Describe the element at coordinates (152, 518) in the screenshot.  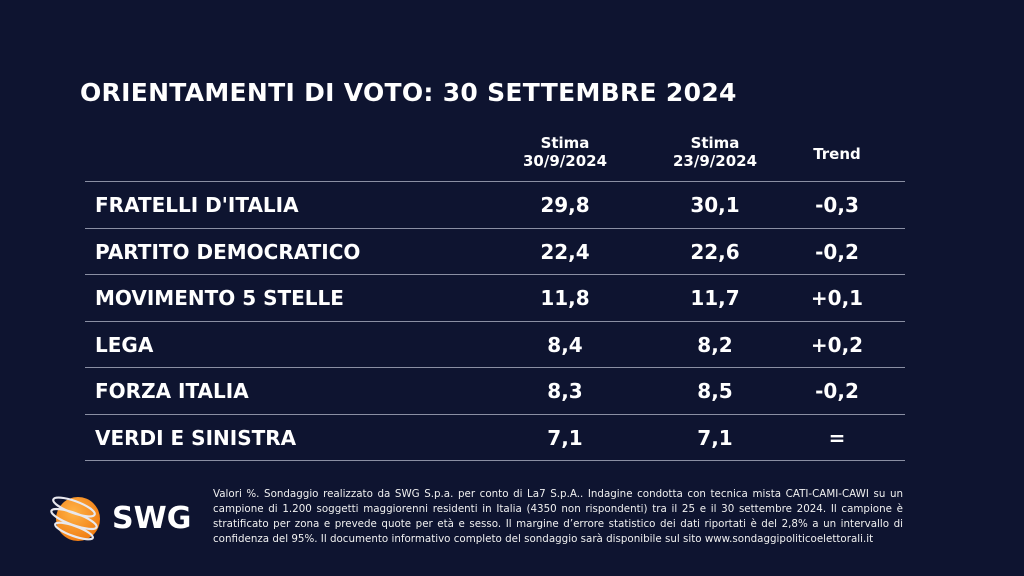
I see `logo-text: SWG` at that location.